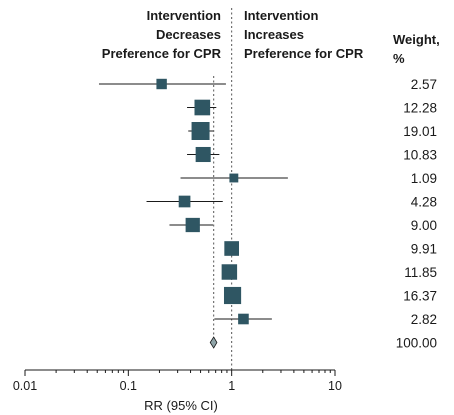 The height and width of the screenshot is (415, 454). I want to click on study-weight-label: 2.82, so click(424, 319).